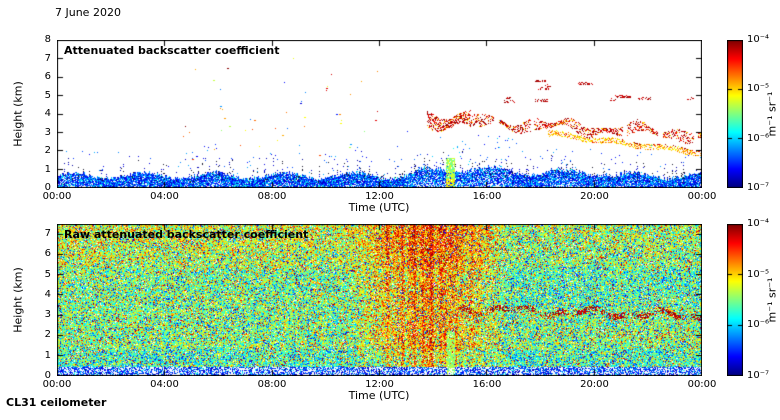 The image size is (780, 420). I want to click on colorbar-unit-label-bottom: m⁻¹ sr⁻¹, so click(772, 300).